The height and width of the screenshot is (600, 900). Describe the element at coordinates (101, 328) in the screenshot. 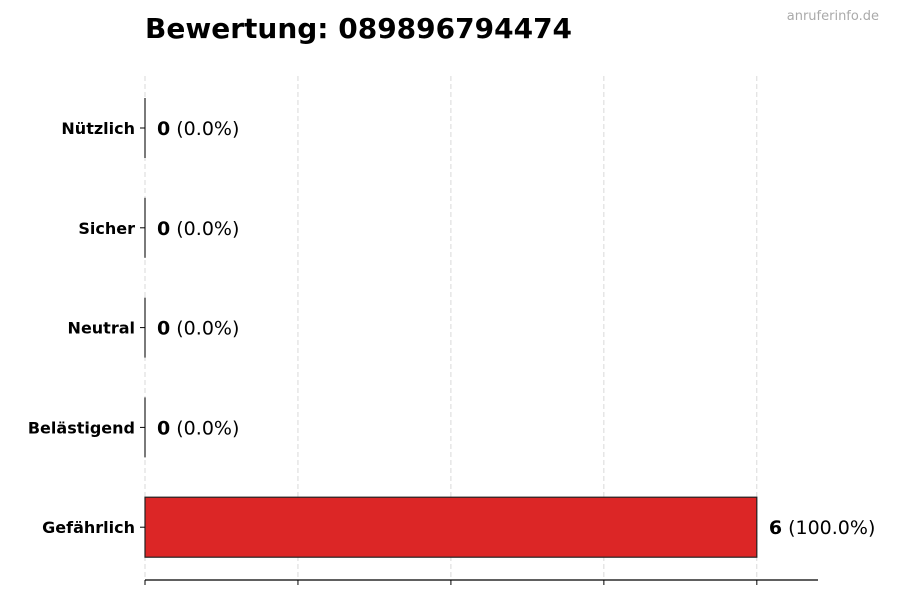

I see `category-label: Neutral` at that location.